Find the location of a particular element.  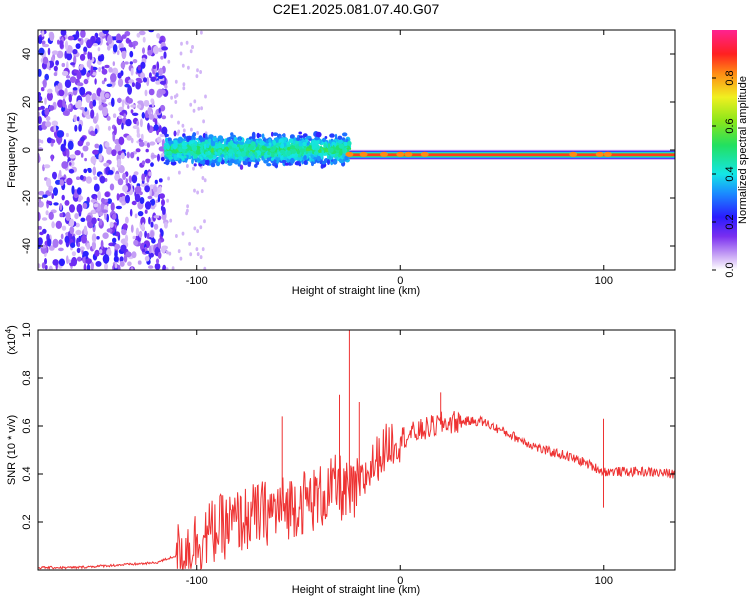

spectrogram-knot is located at coordinates (363, 154).